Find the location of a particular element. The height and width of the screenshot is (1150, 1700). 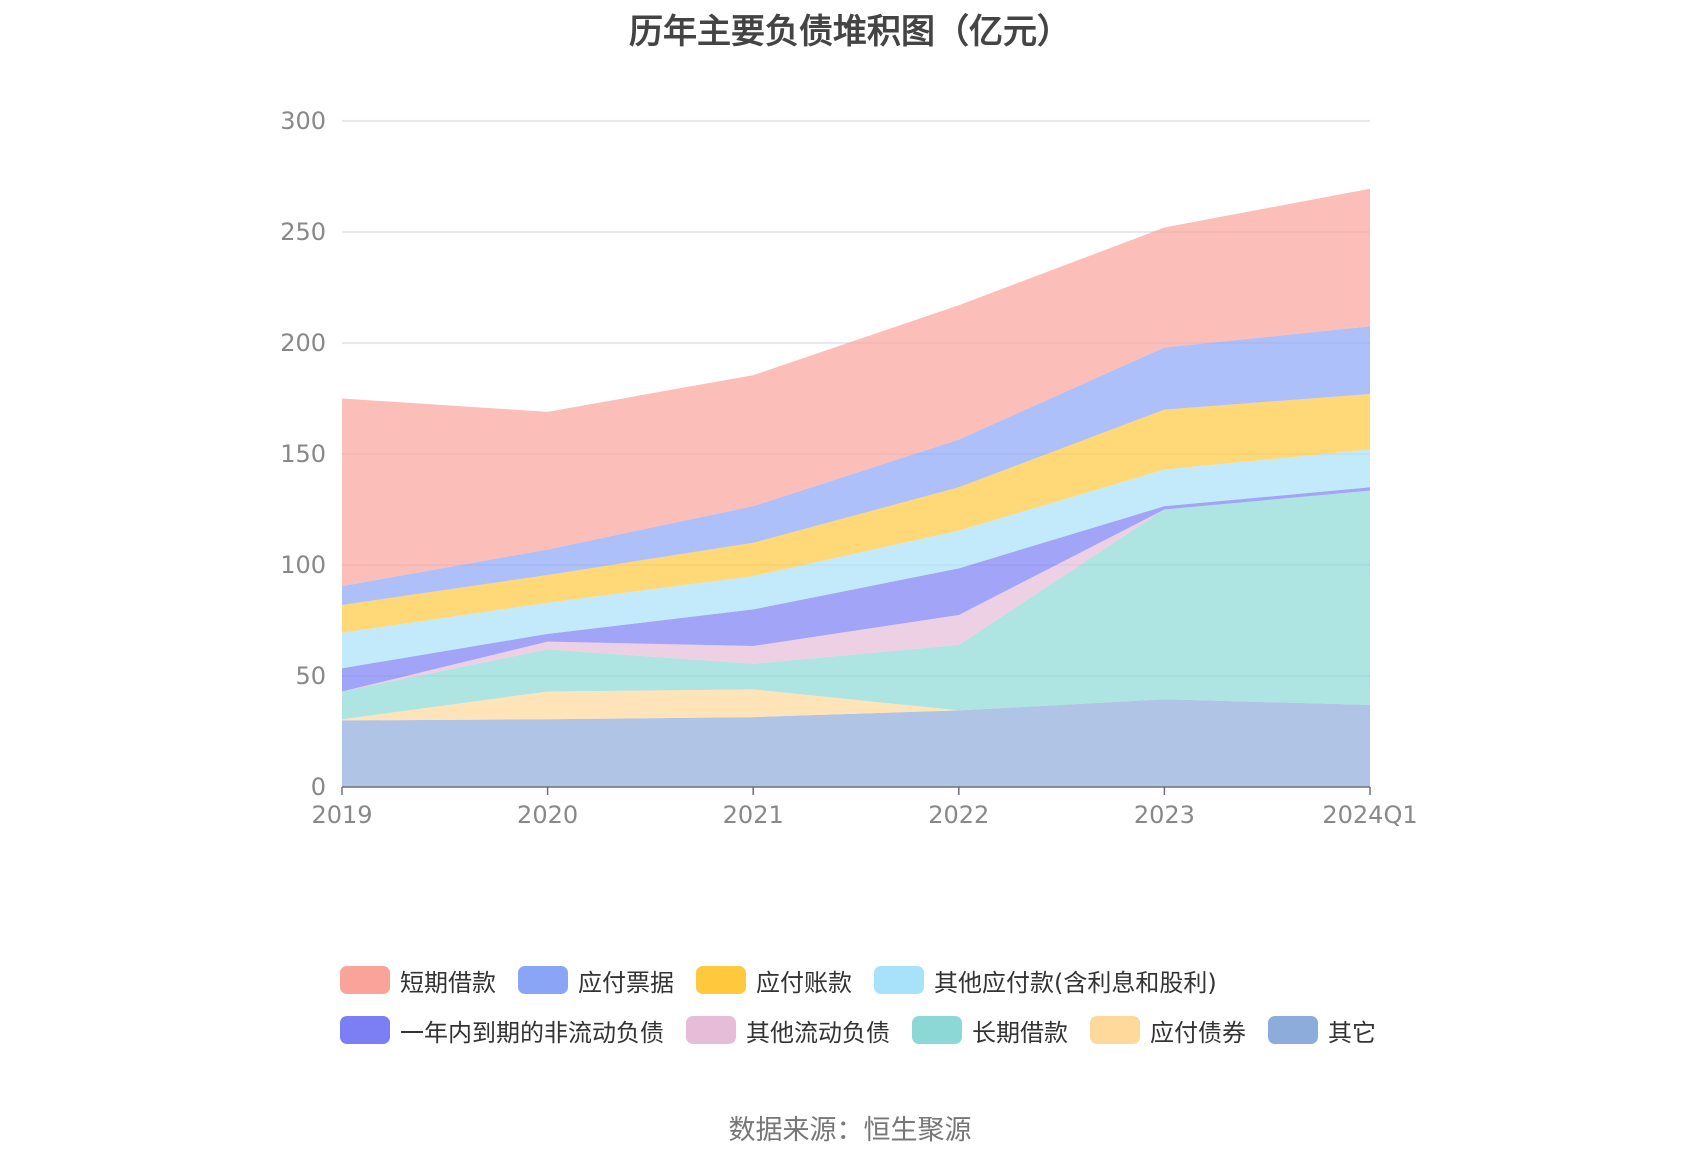

legend-label: 其他应付款(含利息和股利) is located at coordinates (1075, 982).